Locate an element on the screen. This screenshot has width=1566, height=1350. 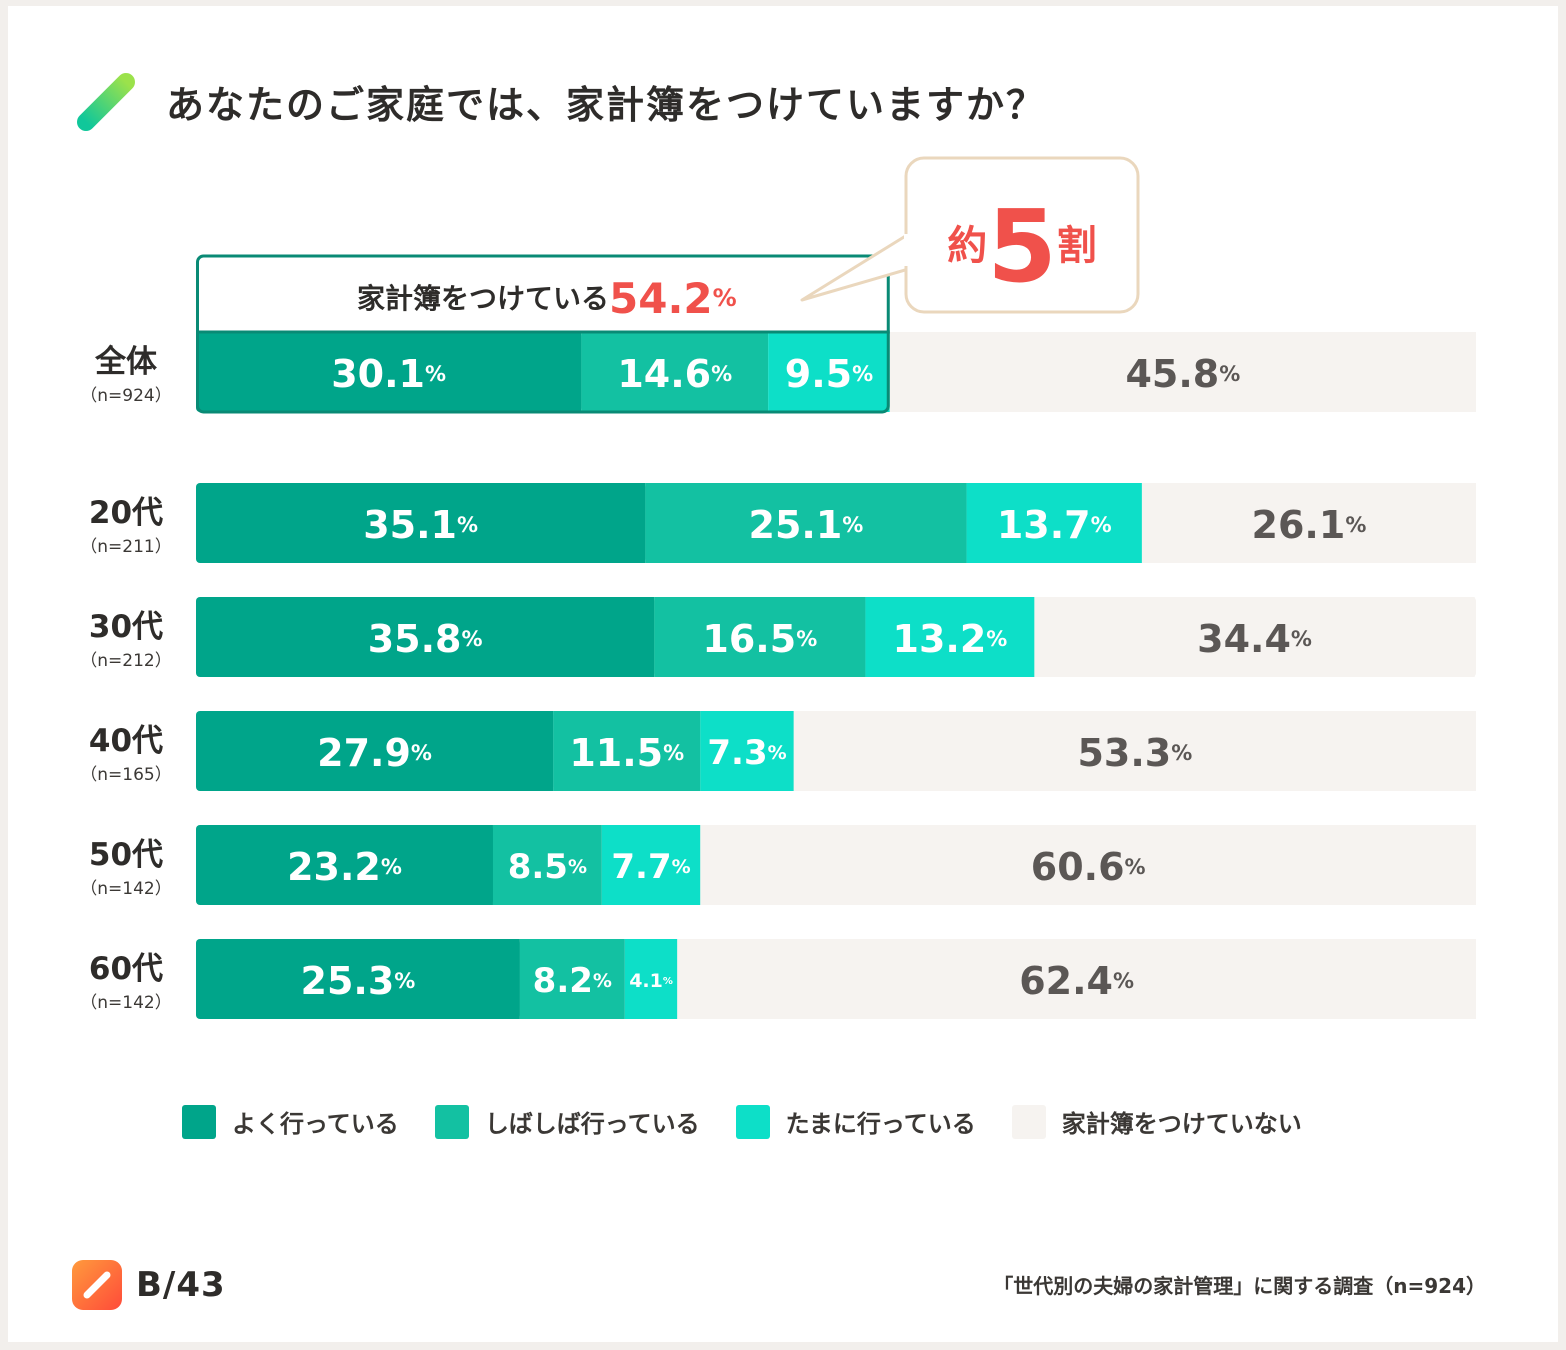
data-label: 7.7% is located at coordinates (650, 867).